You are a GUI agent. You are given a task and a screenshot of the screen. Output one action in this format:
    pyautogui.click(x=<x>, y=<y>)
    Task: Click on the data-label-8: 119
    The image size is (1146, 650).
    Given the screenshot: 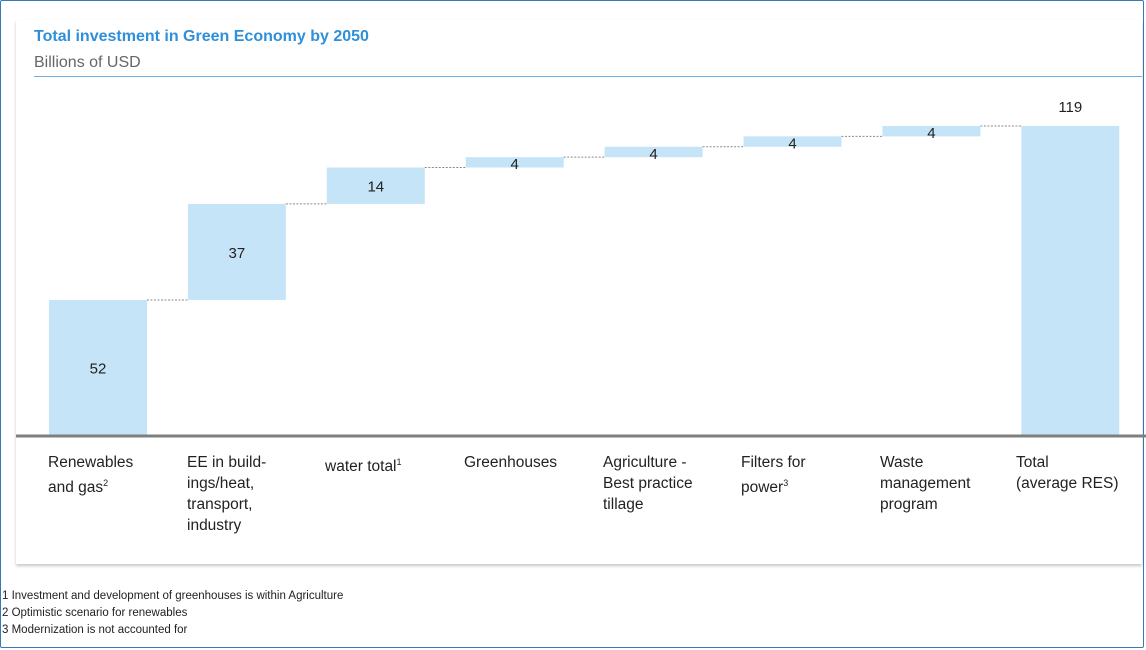 What is the action you would take?
    pyautogui.click(x=1070, y=107)
    